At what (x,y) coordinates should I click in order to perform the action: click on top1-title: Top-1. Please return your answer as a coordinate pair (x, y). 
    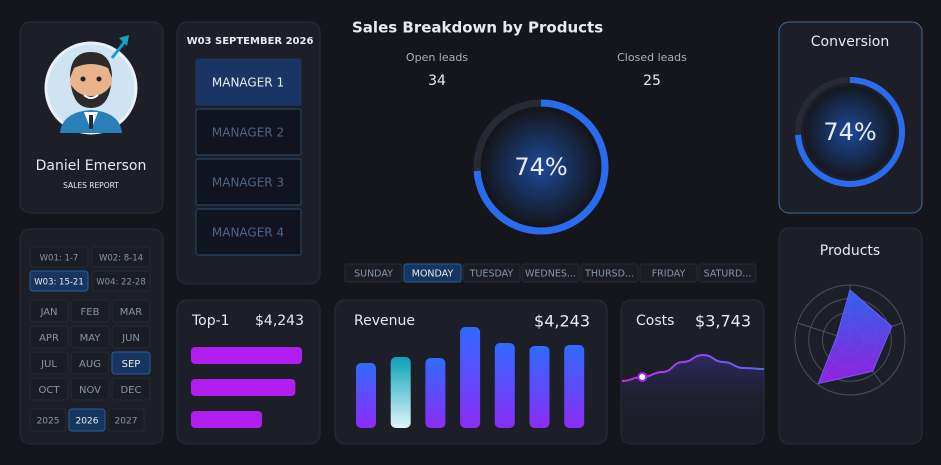
    Looking at the image, I should click on (210, 321).